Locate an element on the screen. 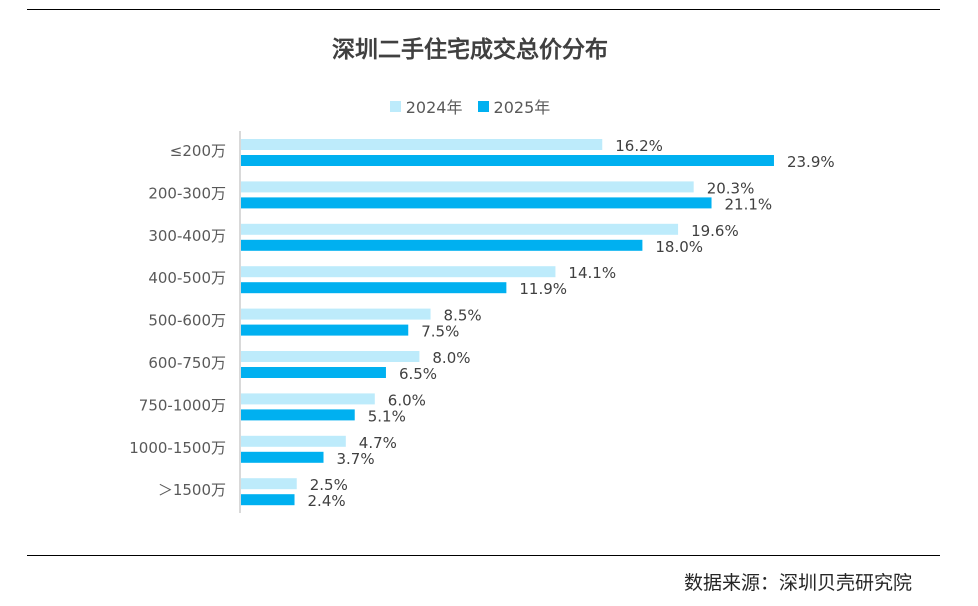  category-label: ＞1500万 is located at coordinates (192, 490).